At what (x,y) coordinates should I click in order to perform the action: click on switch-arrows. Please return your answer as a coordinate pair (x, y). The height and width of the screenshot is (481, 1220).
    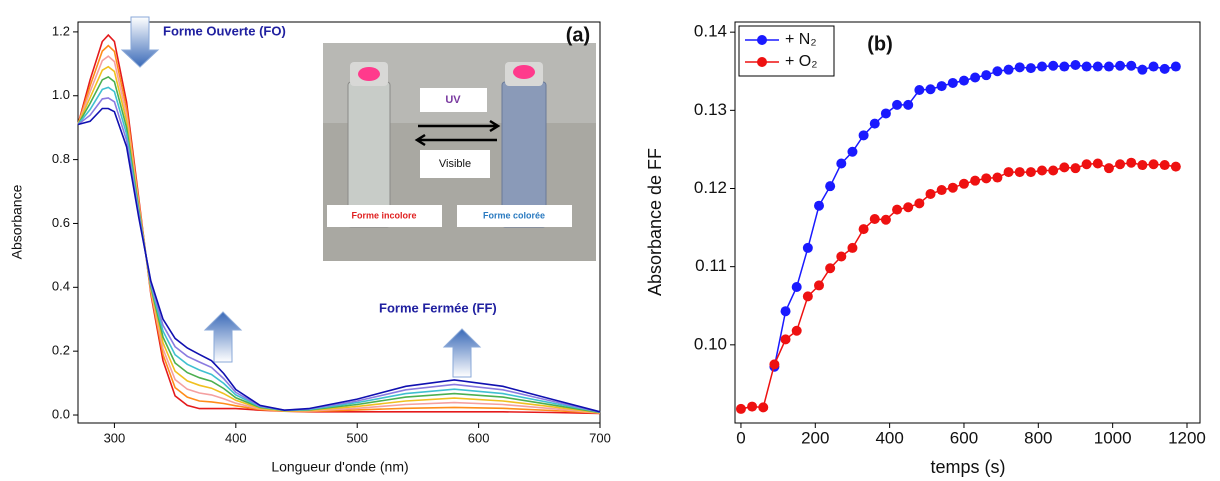
    Looking at the image, I should click on (457, 133).